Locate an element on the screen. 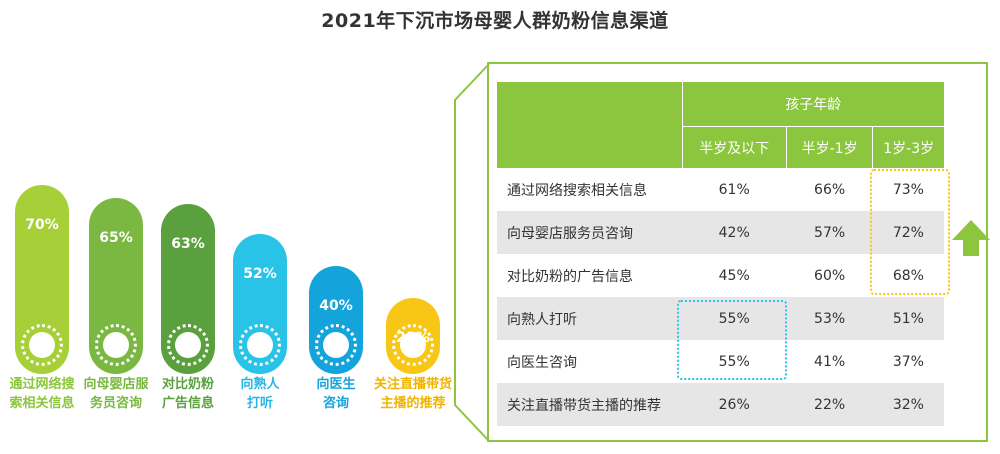  row-label: 通过网络搜索相关信息 is located at coordinates (590, 189).